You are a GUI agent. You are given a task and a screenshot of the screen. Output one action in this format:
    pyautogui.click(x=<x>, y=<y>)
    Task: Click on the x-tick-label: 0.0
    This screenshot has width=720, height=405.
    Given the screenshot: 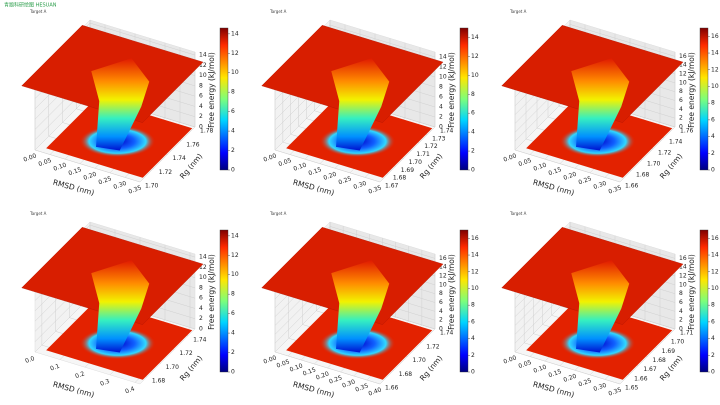 What is the action you would take?
    pyautogui.click(x=30, y=360)
    